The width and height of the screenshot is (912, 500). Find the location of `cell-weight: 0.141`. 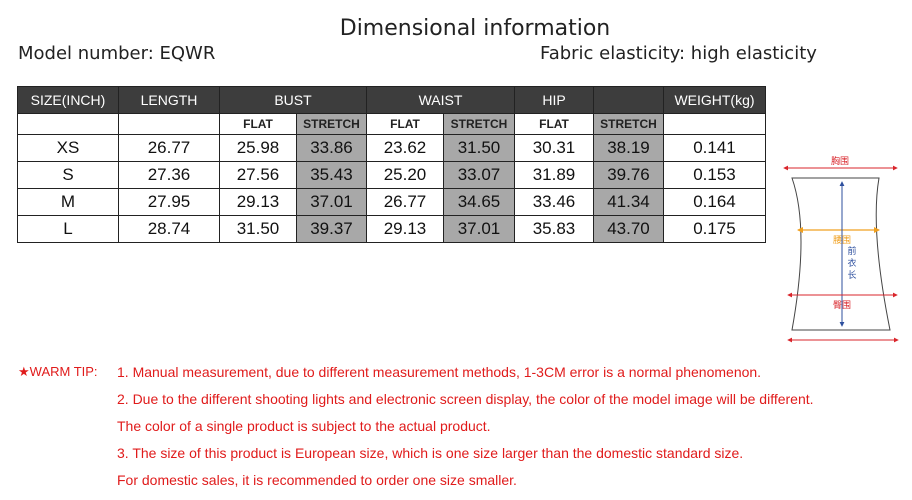

cell-weight: 0.141 is located at coordinates (714, 148).